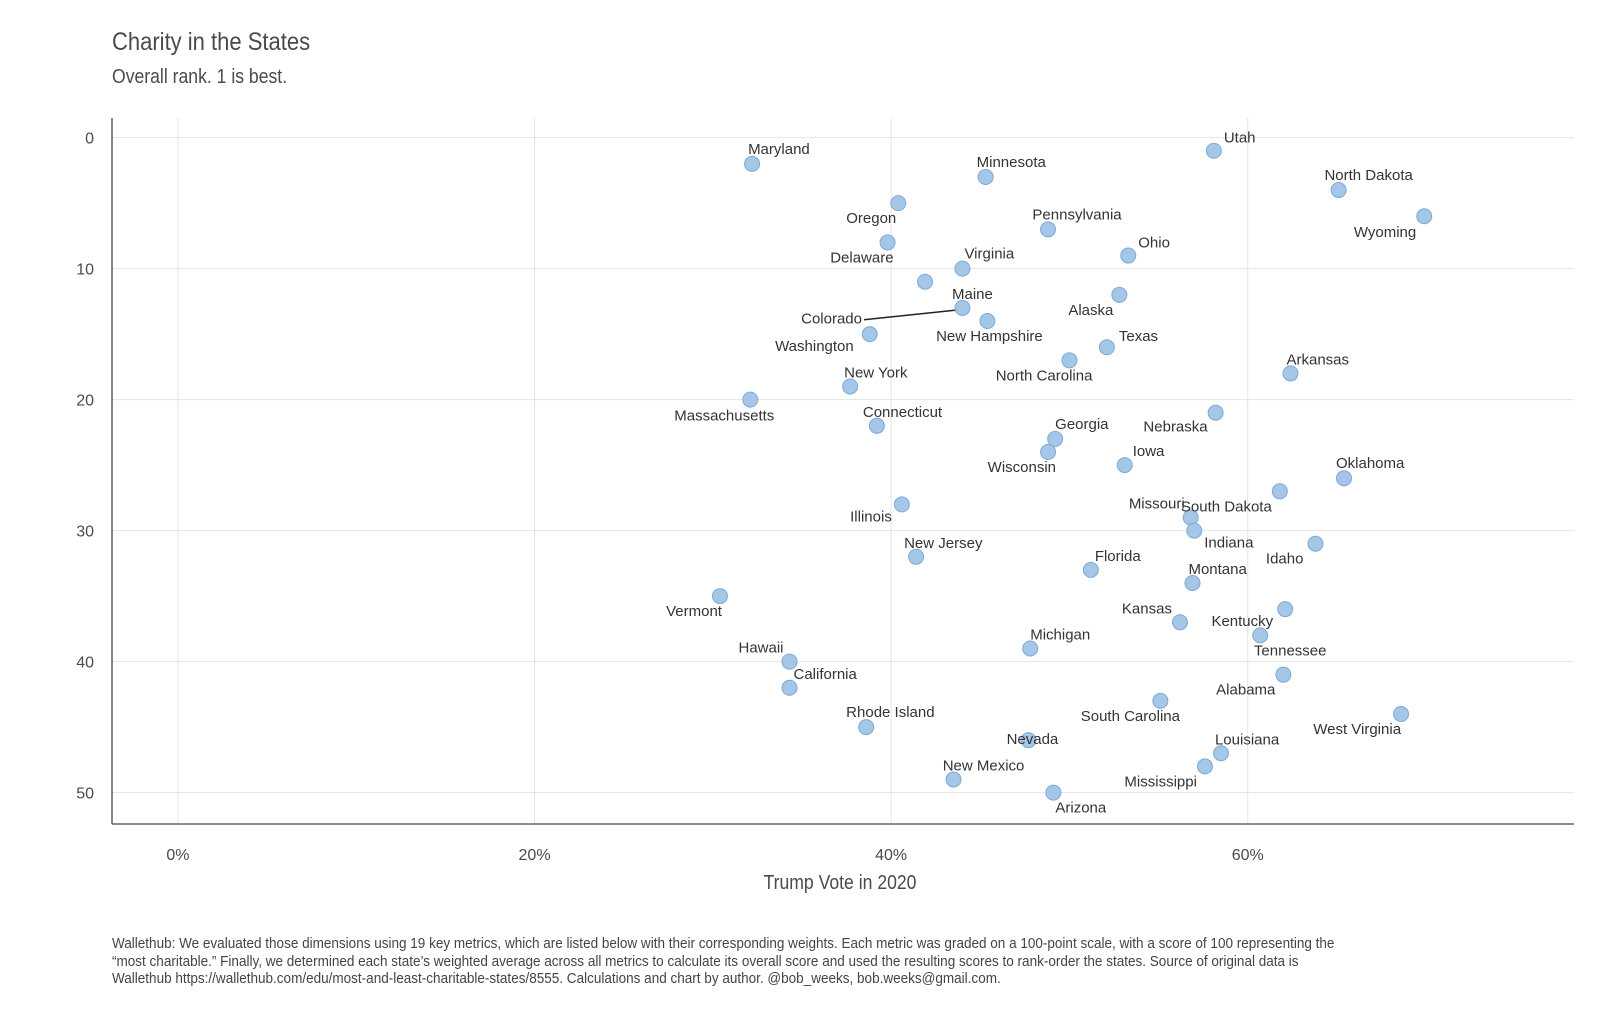  Describe the element at coordinates (724, 416) in the screenshot. I see `point-label: Massachusetts` at that location.